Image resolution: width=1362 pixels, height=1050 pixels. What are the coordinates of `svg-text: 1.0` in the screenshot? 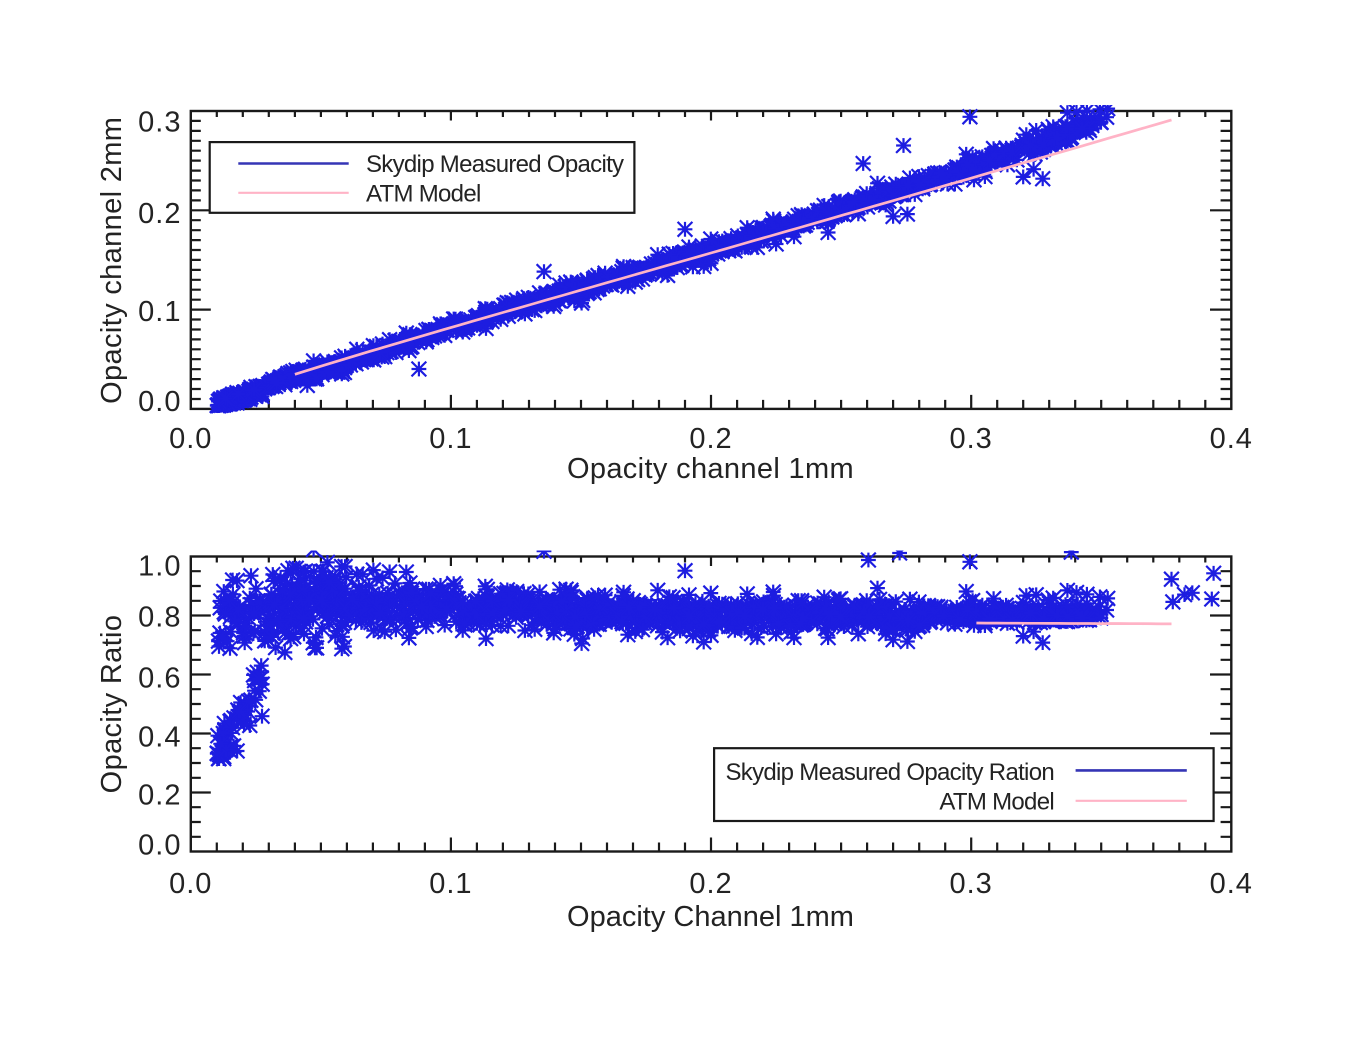 It's located at (159, 567).